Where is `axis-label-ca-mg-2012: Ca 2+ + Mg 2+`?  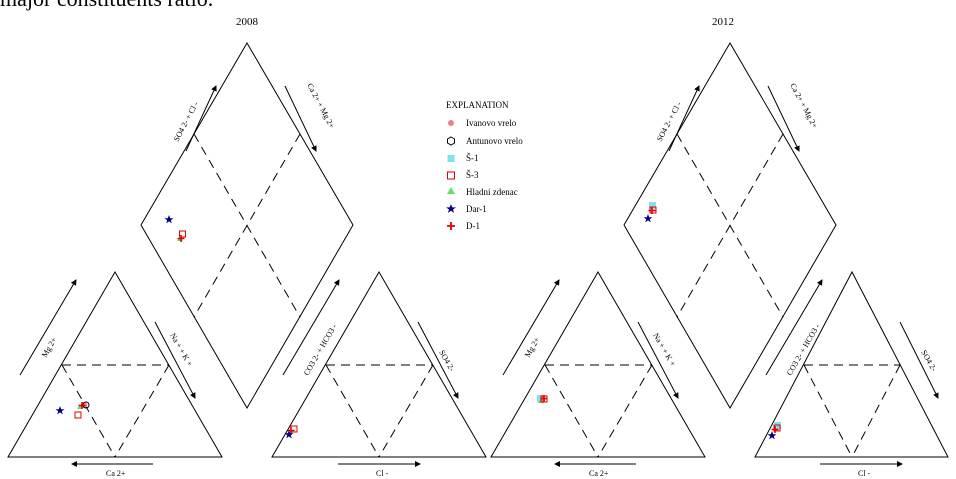 axis-label-ca-mg-2012: Ca 2+ + Mg 2+ is located at coordinates (803, 106).